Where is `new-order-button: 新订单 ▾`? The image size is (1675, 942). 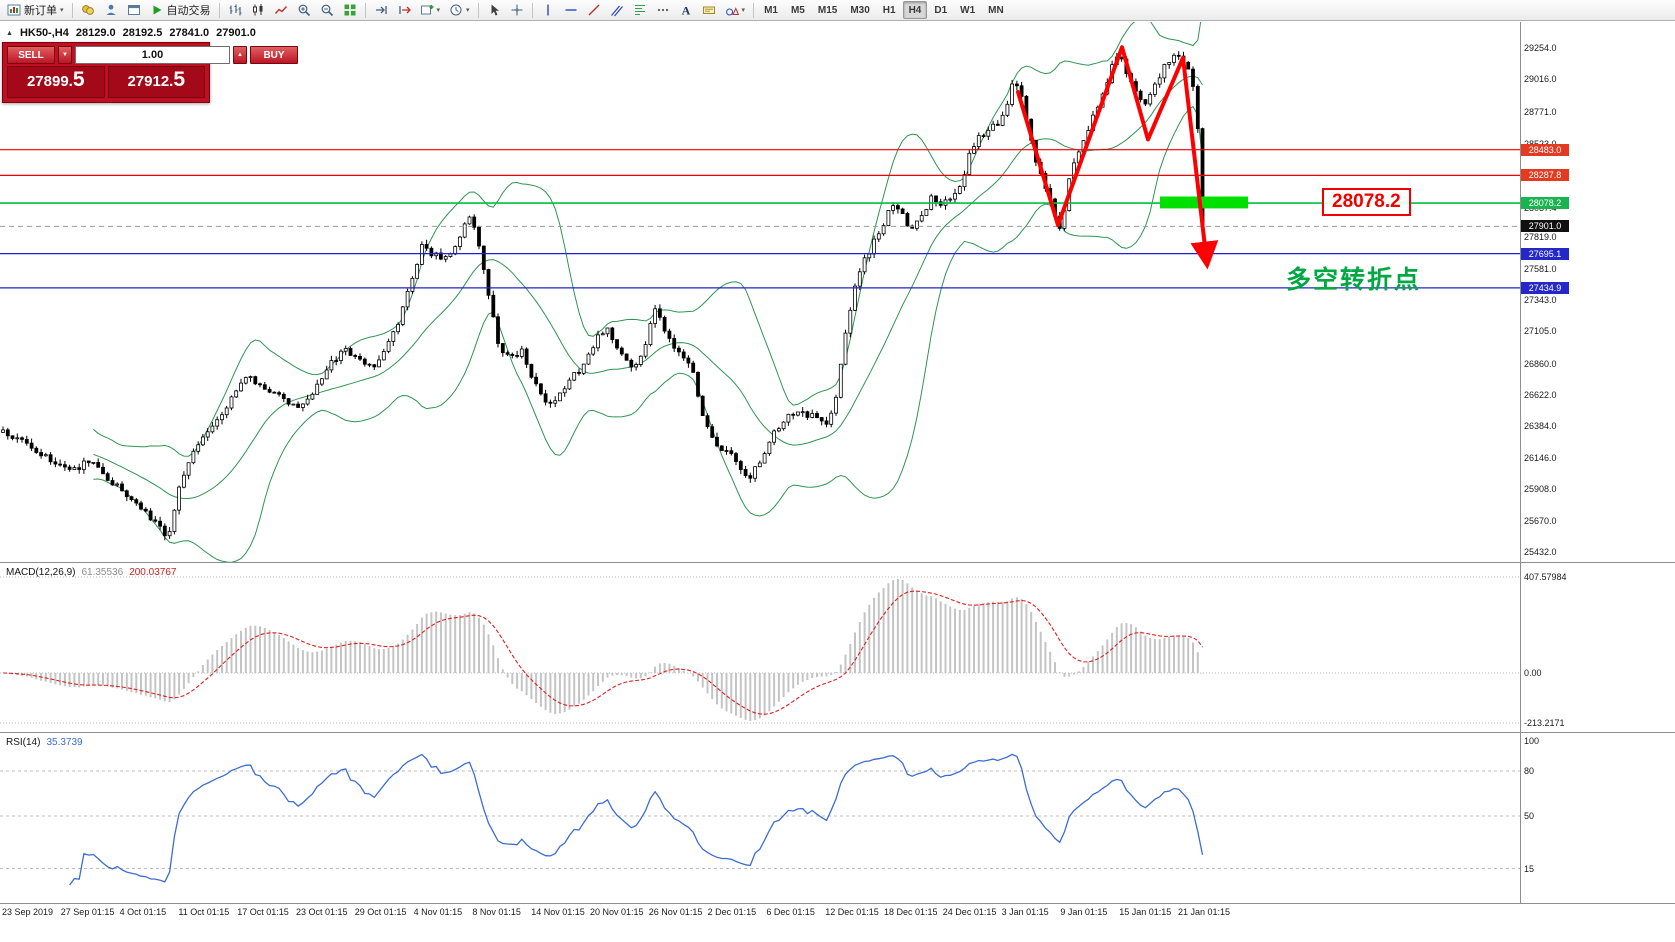 new-order-button: 新订单 ▾ is located at coordinates (35, 10).